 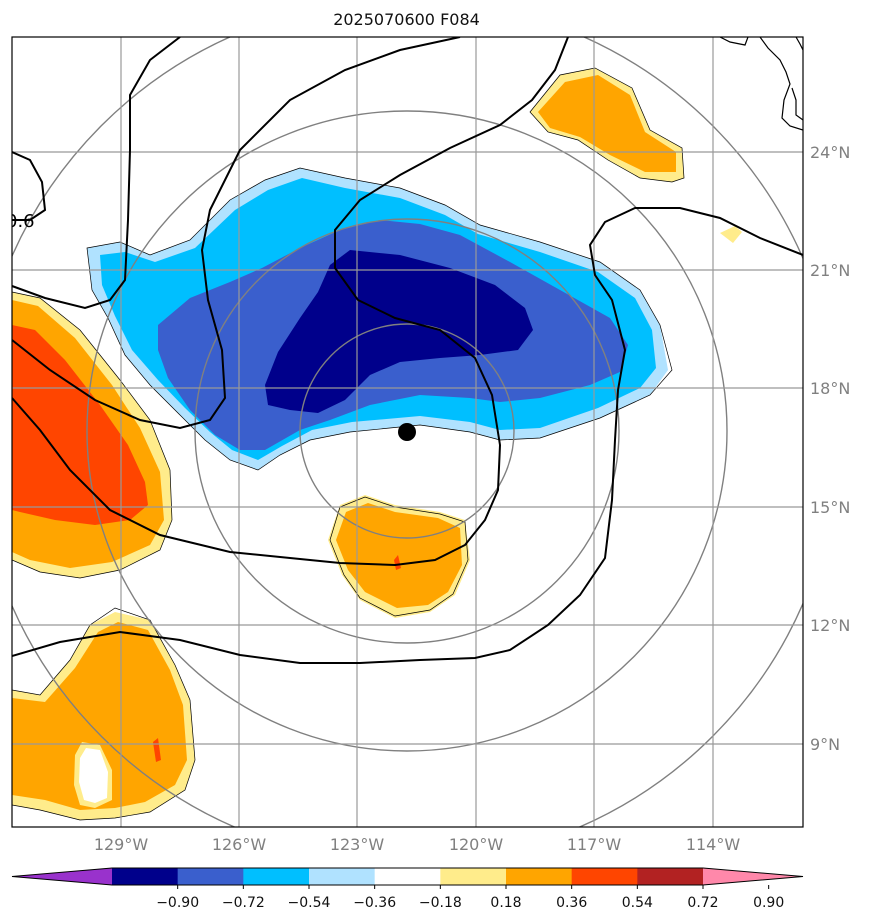 I want to click on colorbar-tick-label: 0.54, so click(x=637, y=903).